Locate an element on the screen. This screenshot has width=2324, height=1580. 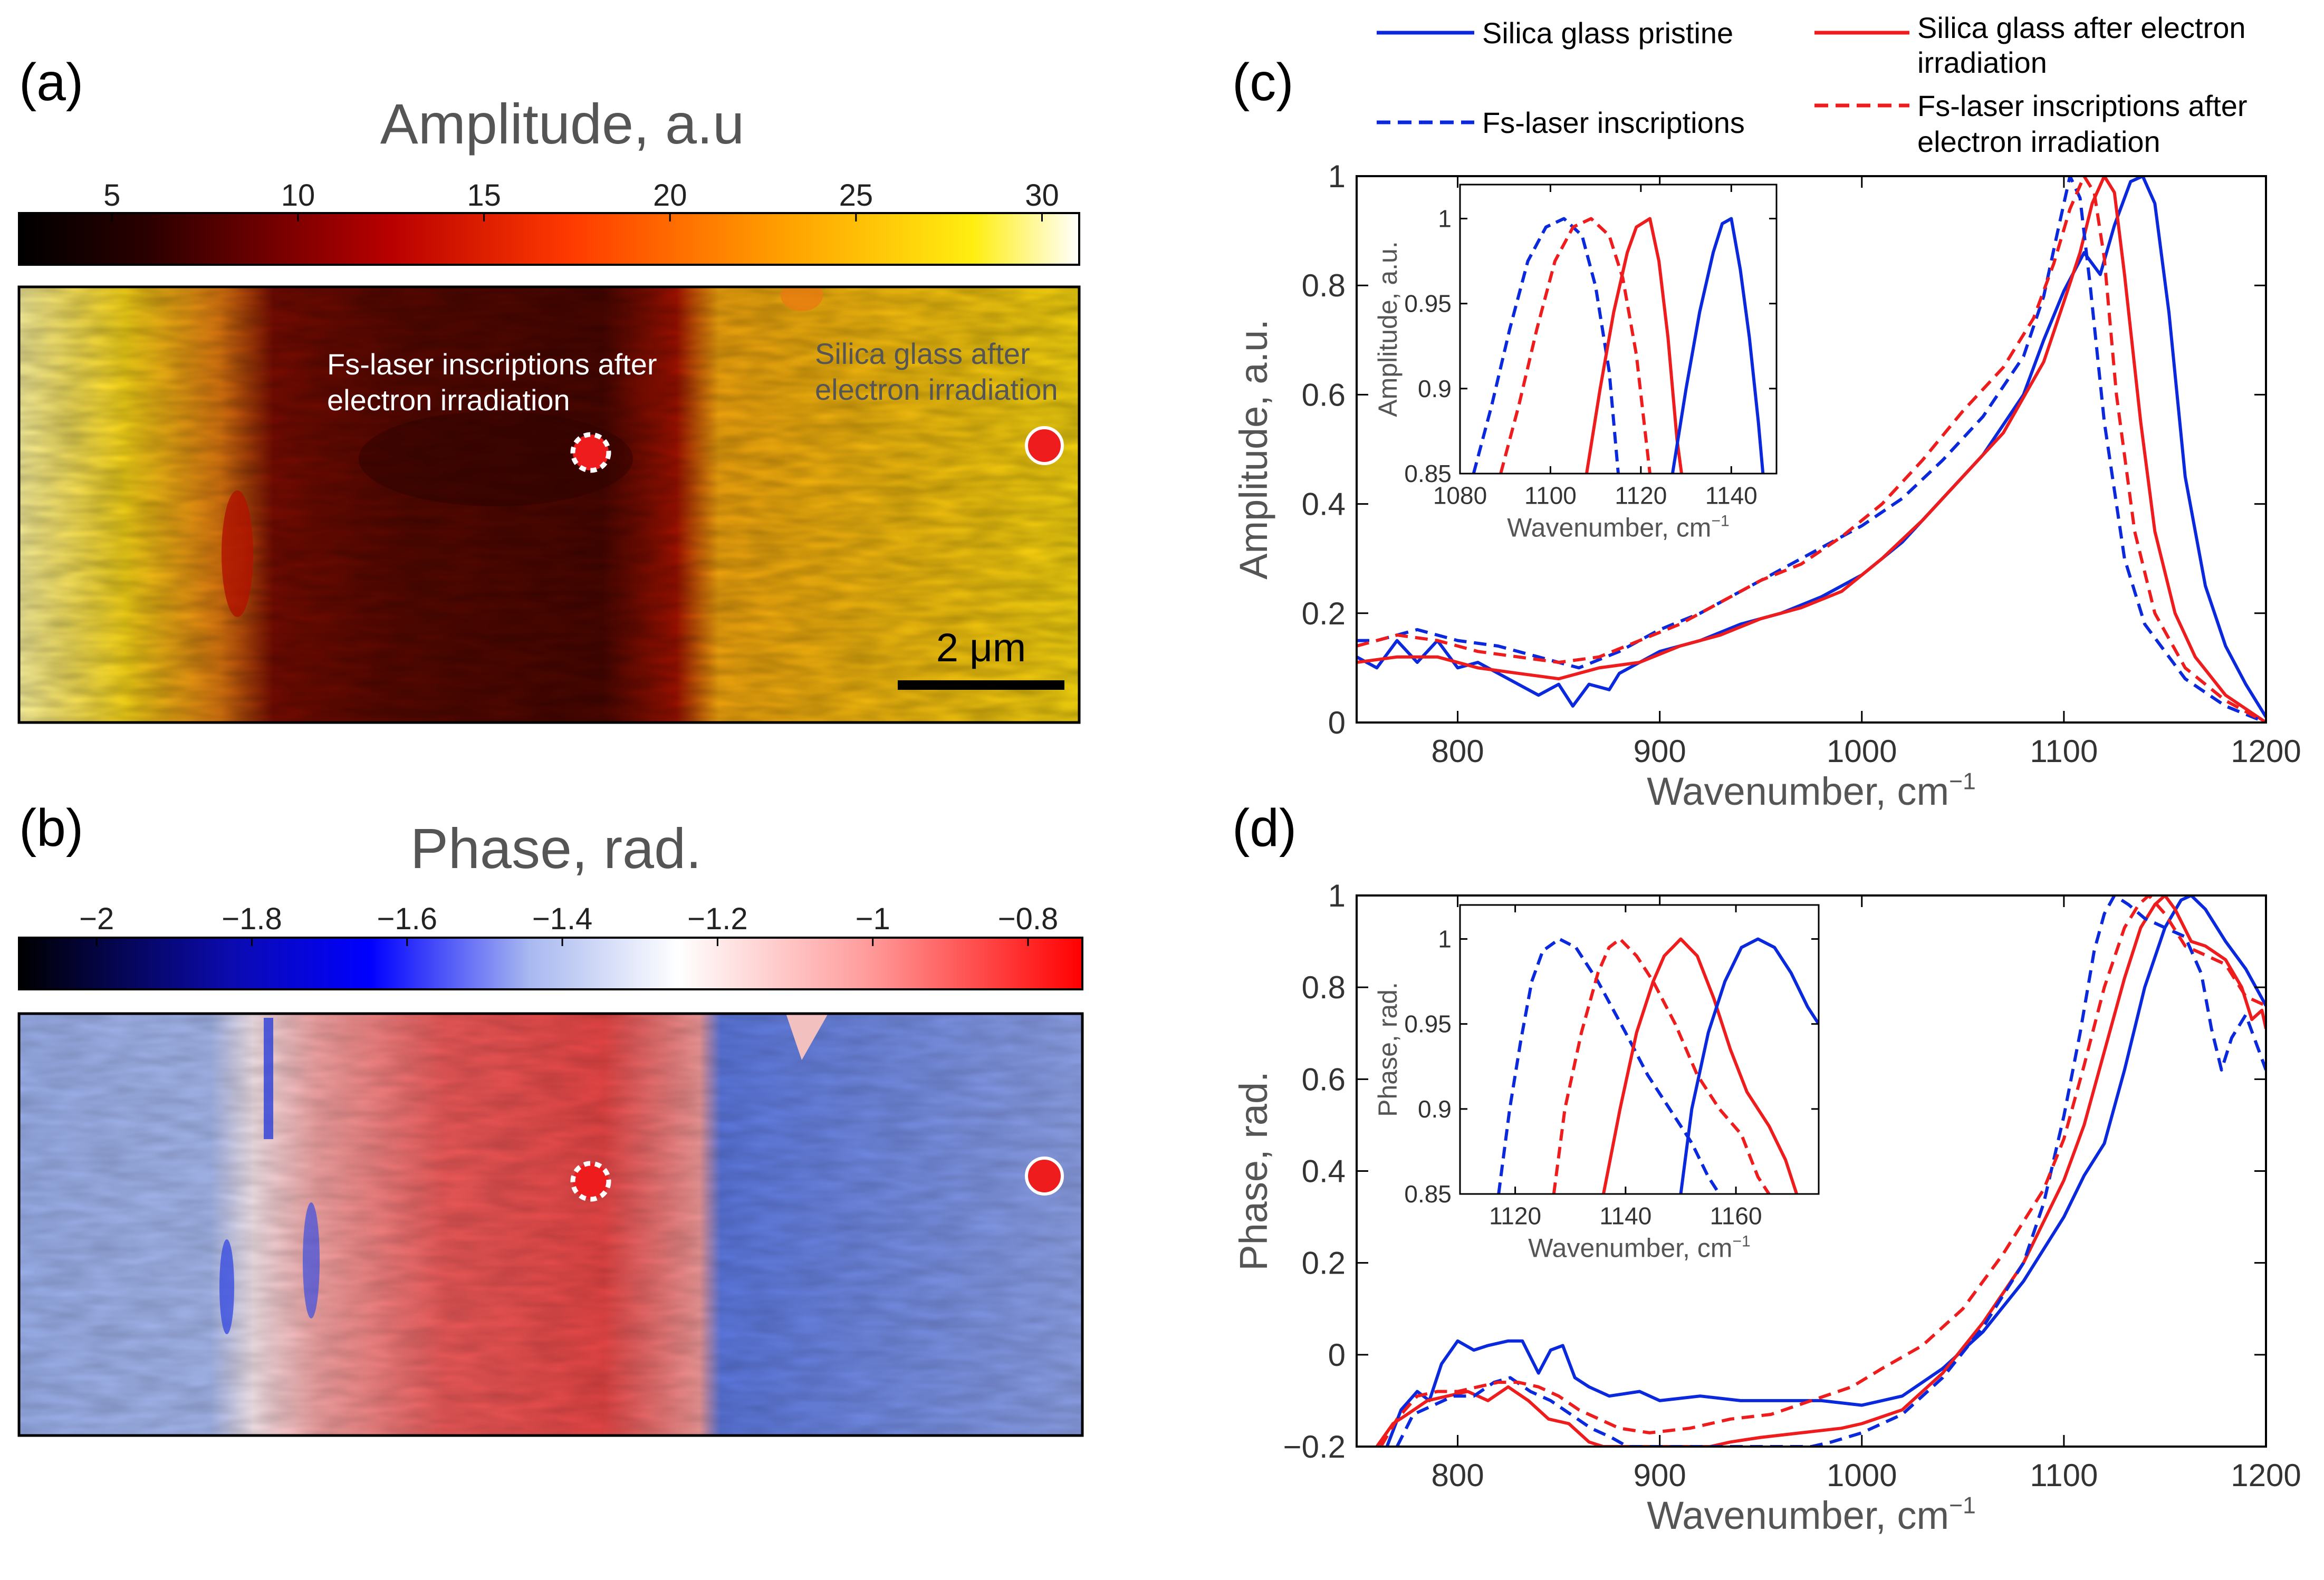
y-tick-label: 0.6 is located at coordinates (1324, 394).